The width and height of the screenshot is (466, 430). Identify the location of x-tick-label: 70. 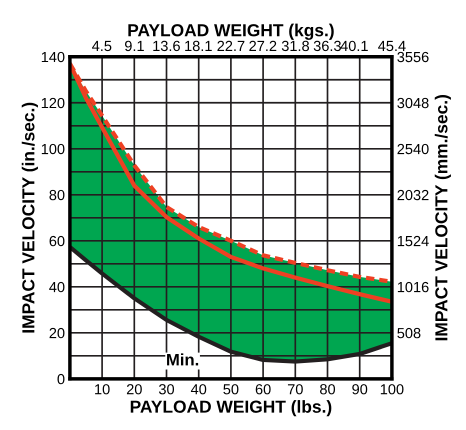
(295, 389).